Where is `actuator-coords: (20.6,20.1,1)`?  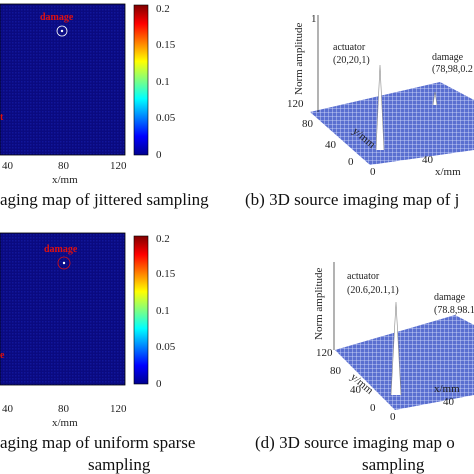
actuator-coords: (20.6,20.1,1) is located at coordinates (373, 290).